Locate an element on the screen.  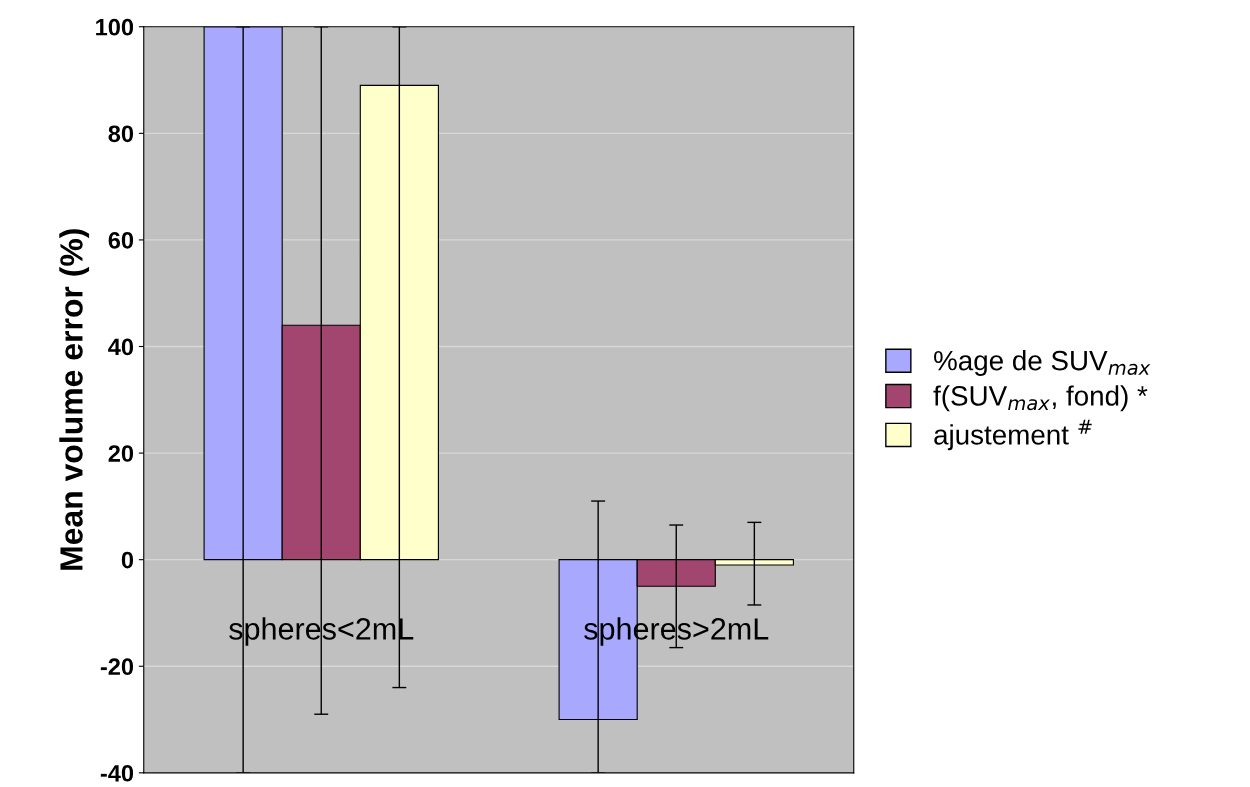
y-tick-label: 0 is located at coordinates (127, 560).